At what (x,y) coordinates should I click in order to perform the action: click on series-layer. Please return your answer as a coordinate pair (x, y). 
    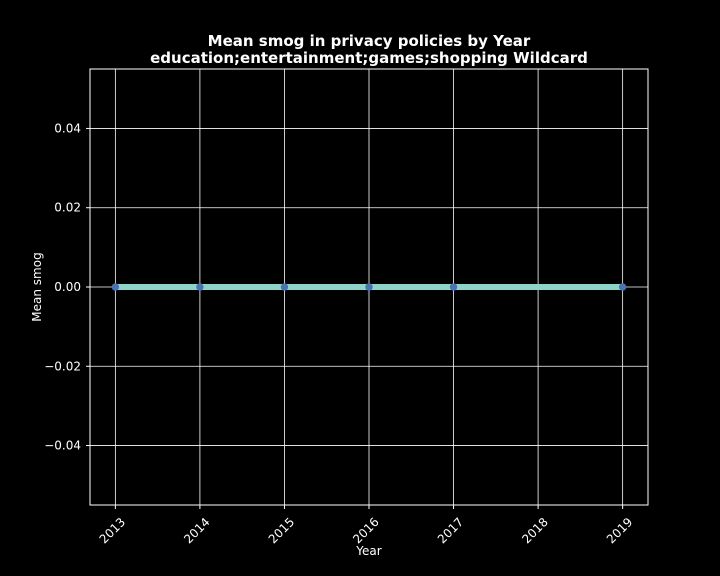
    Looking at the image, I should click on (369, 287).